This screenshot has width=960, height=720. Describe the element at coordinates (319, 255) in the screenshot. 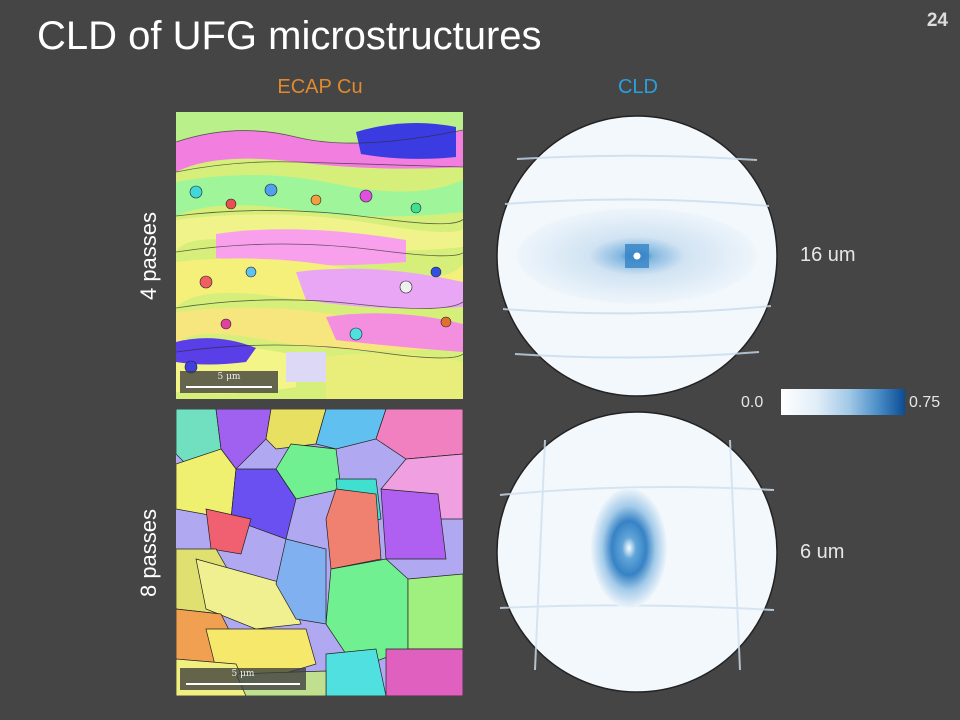

I see `ebsd-map-4-passes: 5 μm` at that location.